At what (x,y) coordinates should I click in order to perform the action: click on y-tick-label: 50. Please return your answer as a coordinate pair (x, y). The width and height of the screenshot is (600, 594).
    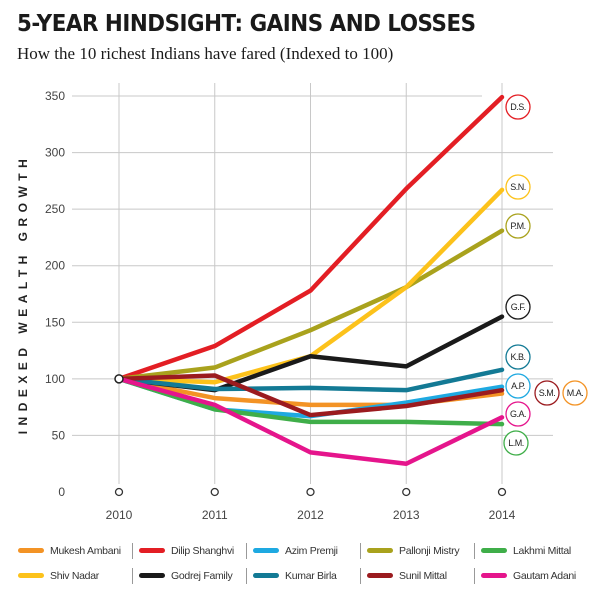
    Looking at the image, I should click on (59, 435).